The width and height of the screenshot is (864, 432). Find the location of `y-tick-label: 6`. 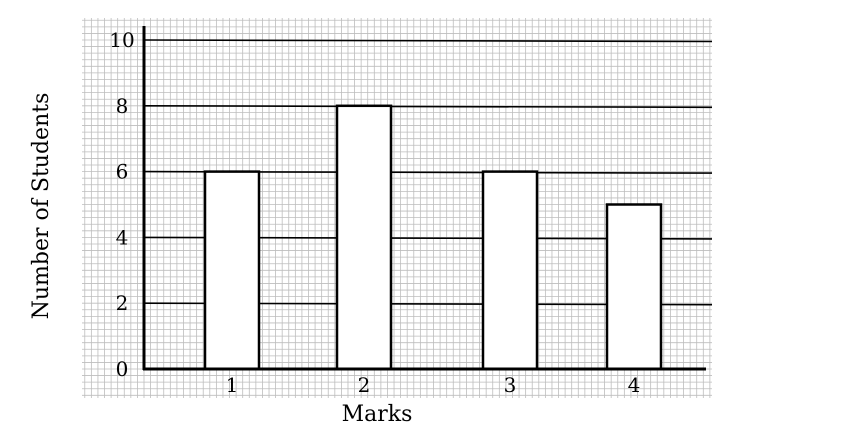

y-tick-label: 6 is located at coordinates (122, 172).